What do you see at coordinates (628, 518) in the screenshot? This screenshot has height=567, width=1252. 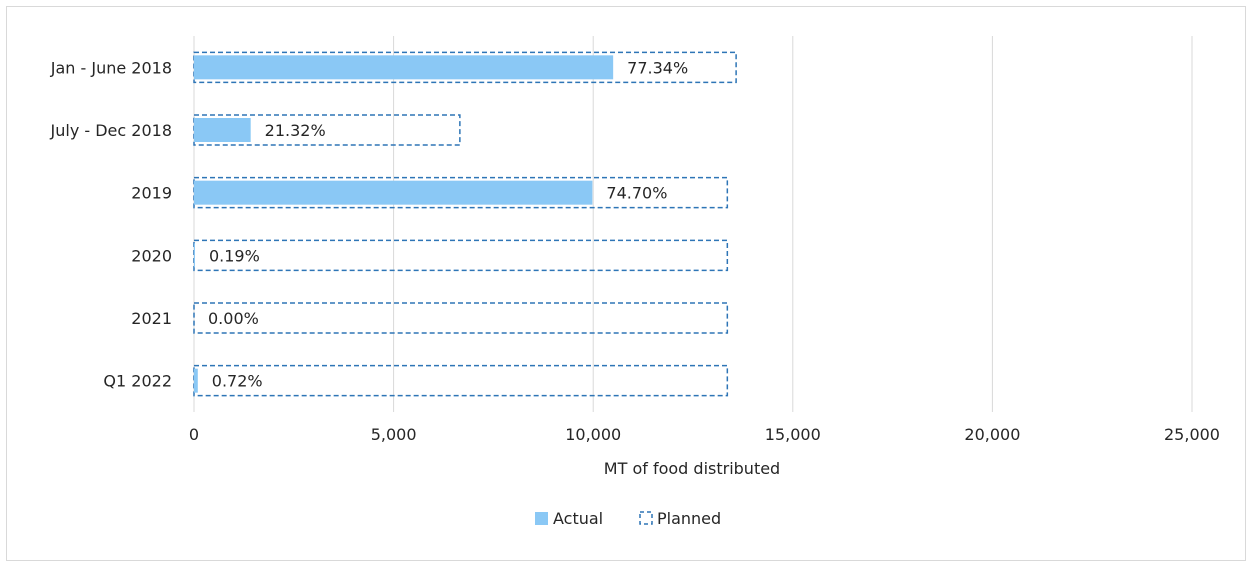 I see `legend: Actual Planned` at bounding box center [628, 518].